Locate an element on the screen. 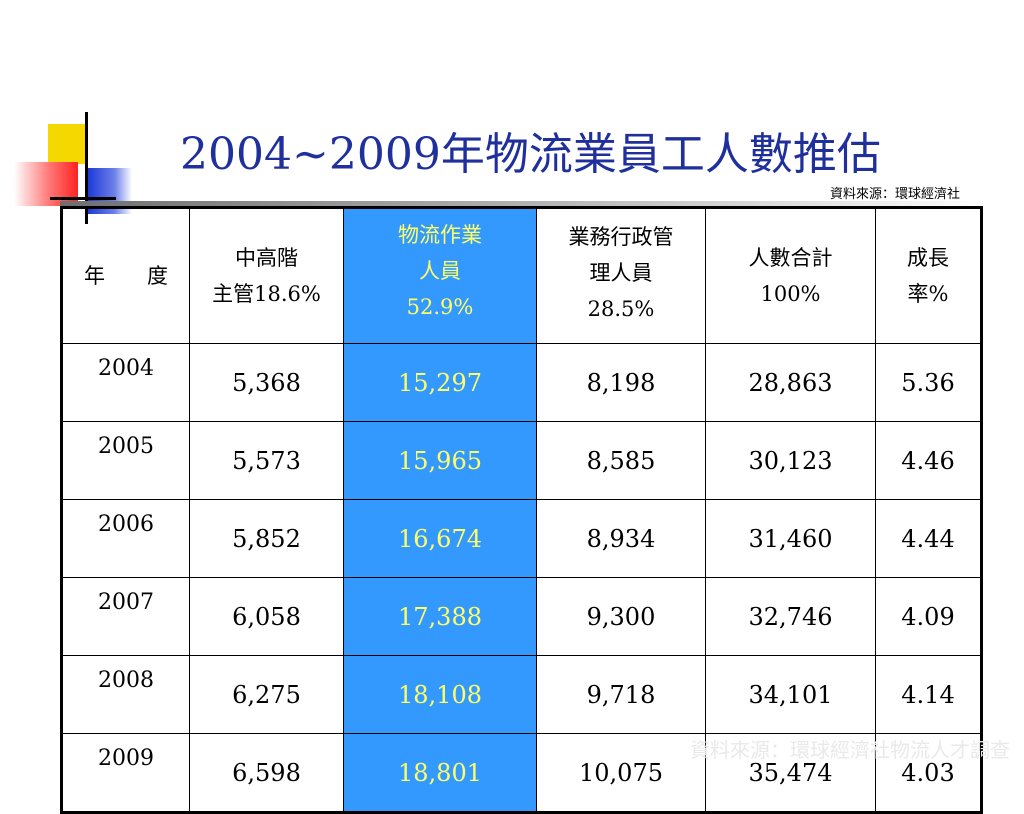 The width and height of the screenshot is (1024, 814). decor-vertical-line is located at coordinates (86, 168).